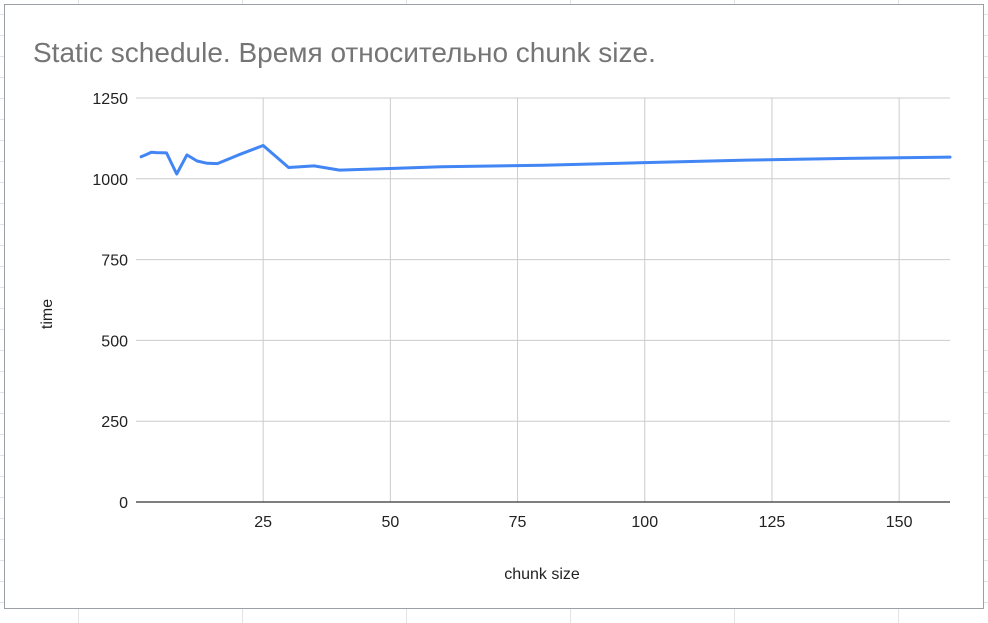 The width and height of the screenshot is (988, 623). I want to click on x-axis-title: chunk size, so click(542, 574).